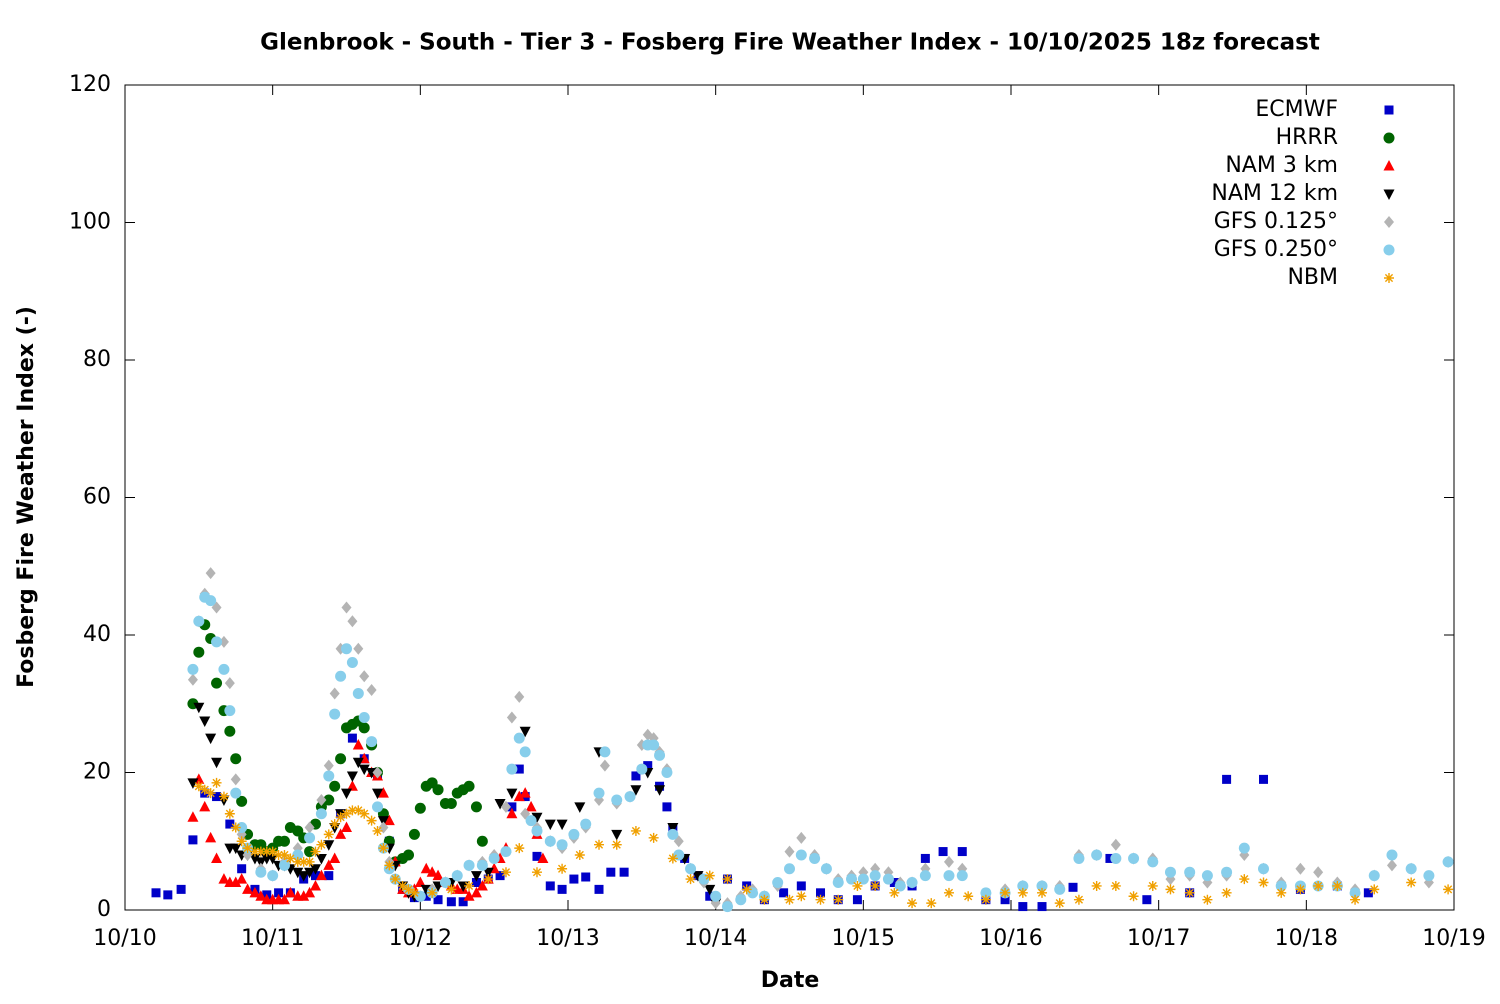  What do you see at coordinates (1276, 221) in the screenshot?
I see `legend-label: GFS 0.125°` at bounding box center [1276, 221].